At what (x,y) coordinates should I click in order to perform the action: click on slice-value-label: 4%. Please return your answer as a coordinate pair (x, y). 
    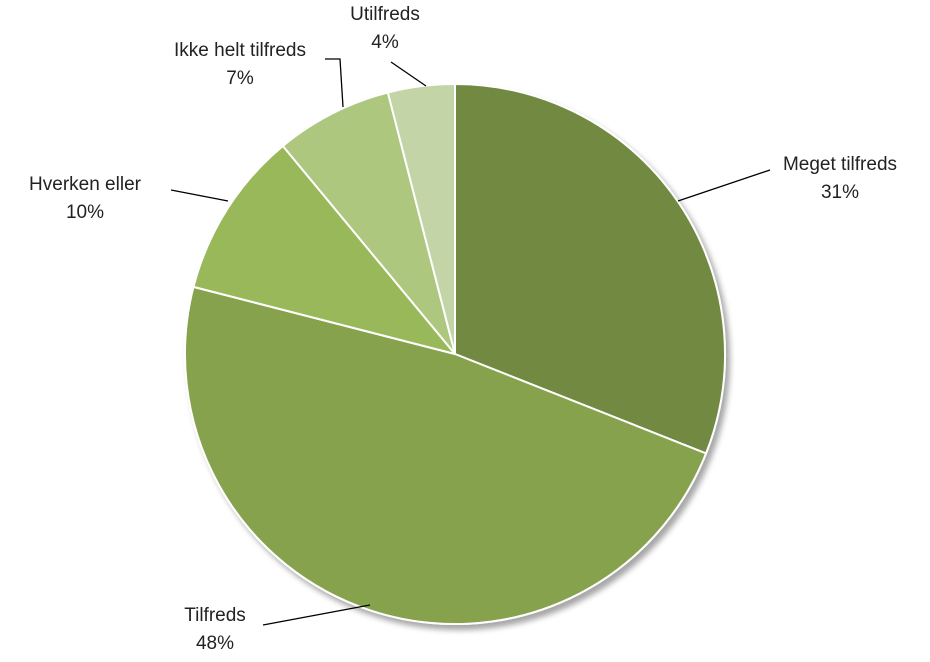
    Looking at the image, I should click on (385, 42).